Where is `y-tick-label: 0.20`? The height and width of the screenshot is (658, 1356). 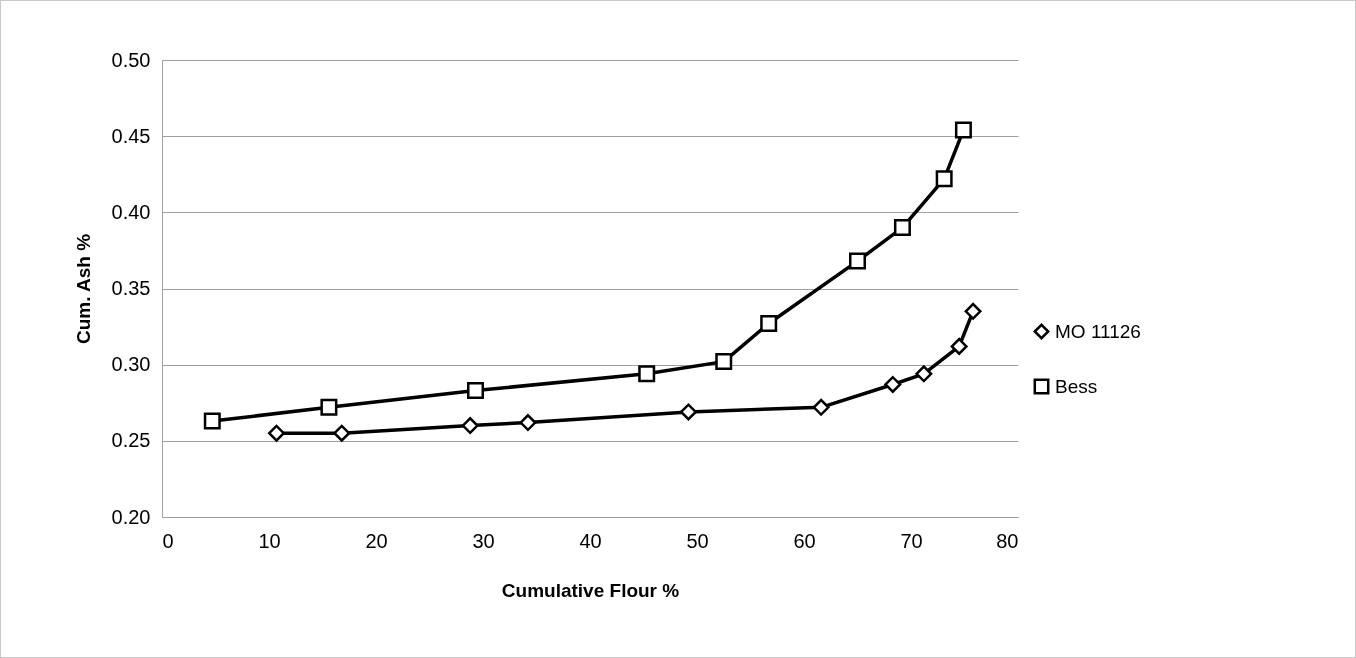
y-tick-label: 0.20 is located at coordinates (131, 516).